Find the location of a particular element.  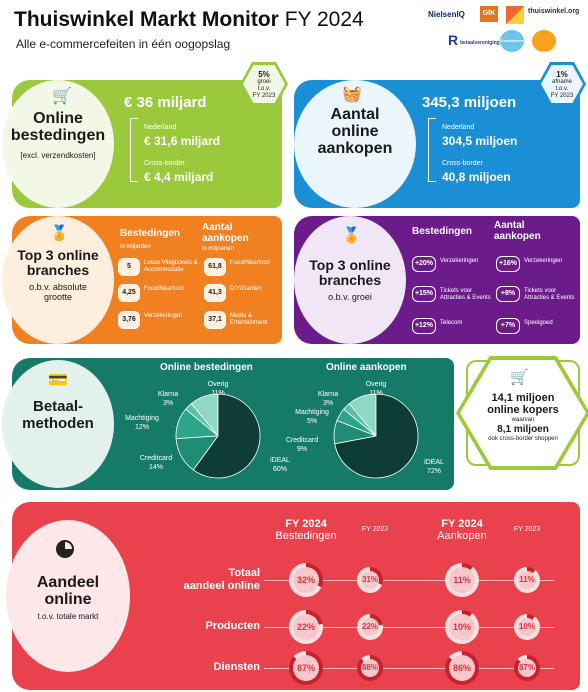

thuiswinkel-logo: thuiswinkel.org is located at coordinates (554, 11).